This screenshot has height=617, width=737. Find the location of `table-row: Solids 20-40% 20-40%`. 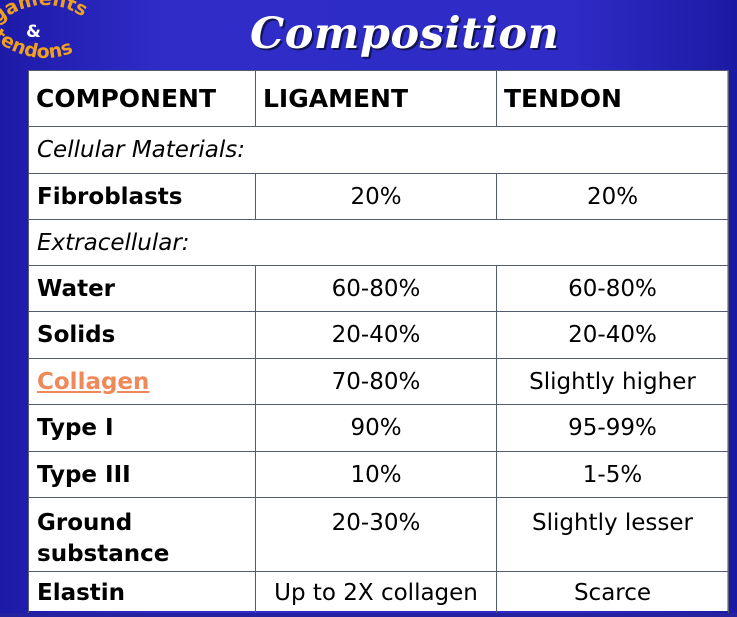

table-row: Solids 20-40% 20-40% is located at coordinates (378, 335).